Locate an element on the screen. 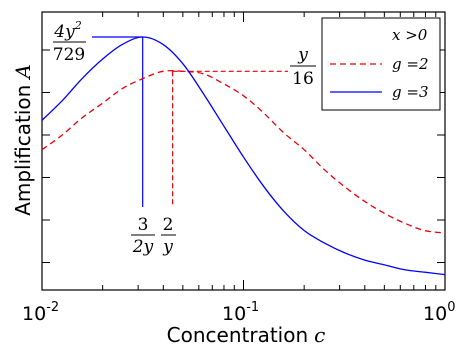 This screenshot has height=347, width=470. y-axis-title: AmplificationA is located at coordinates (23, 140).